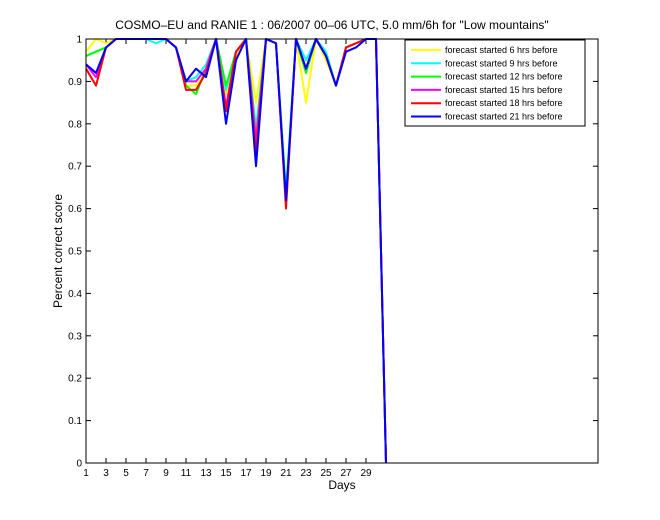 The image size is (660, 520). What do you see at coordinates (146, 473) in the screenshot?
I see `x-tick-label: 7` at bounding box center [146, 473].